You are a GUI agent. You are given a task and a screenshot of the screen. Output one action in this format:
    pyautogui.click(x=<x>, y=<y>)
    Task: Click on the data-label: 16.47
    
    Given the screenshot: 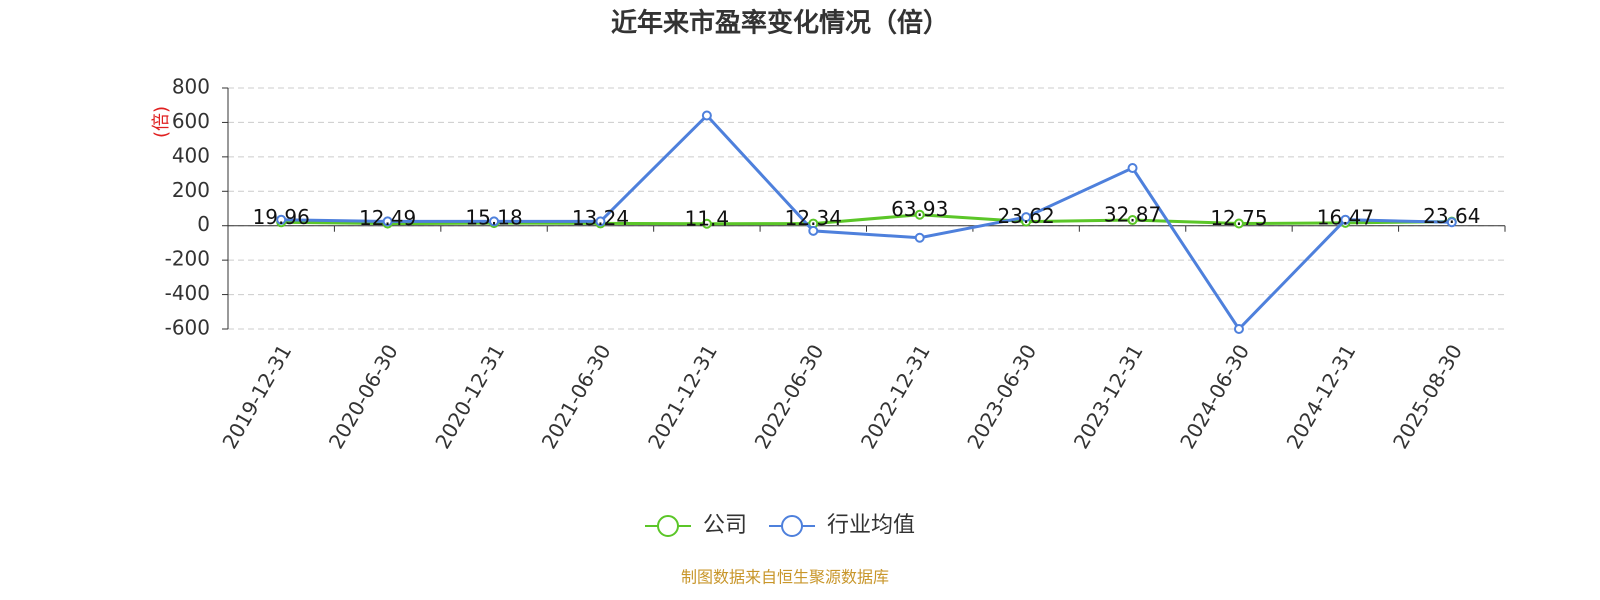 What is the action you would take?
    pyautogui.click(x=1345, y=217)
    